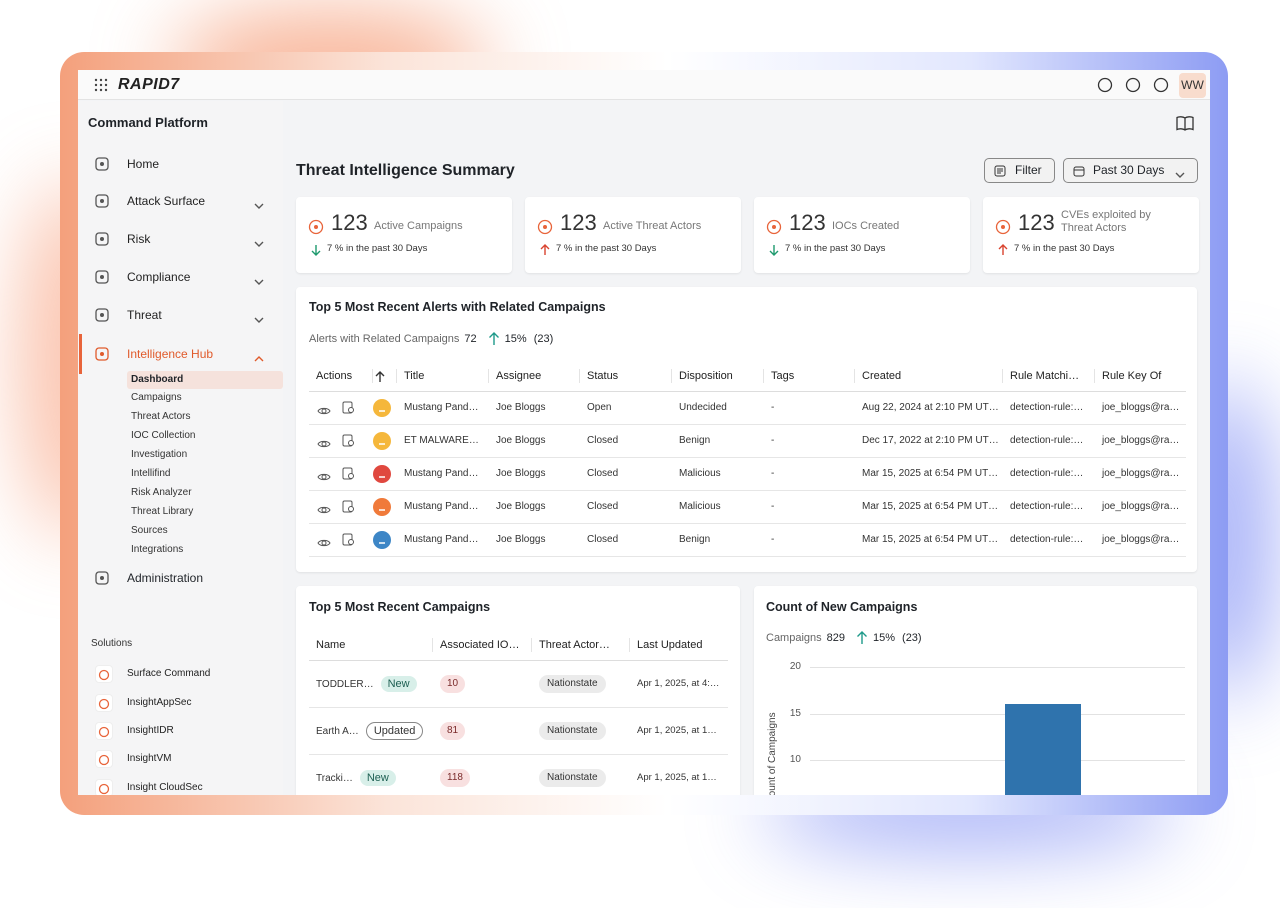 This screenshot has height=908, width=1280. I want to click on sub-nav-item: Threat Library, so click(162, 511).